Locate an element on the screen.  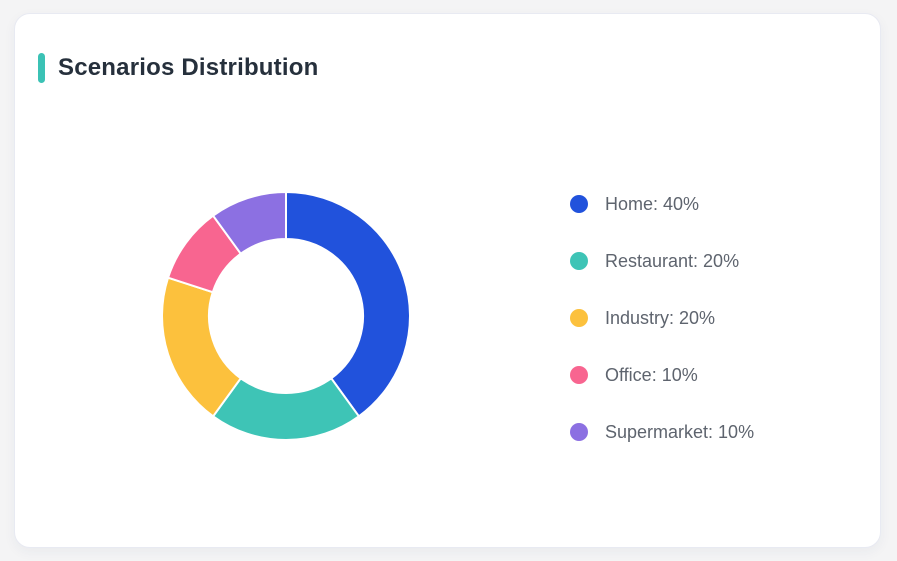
card-title: Scenarios Distribution is located at coordinates (188, 67).